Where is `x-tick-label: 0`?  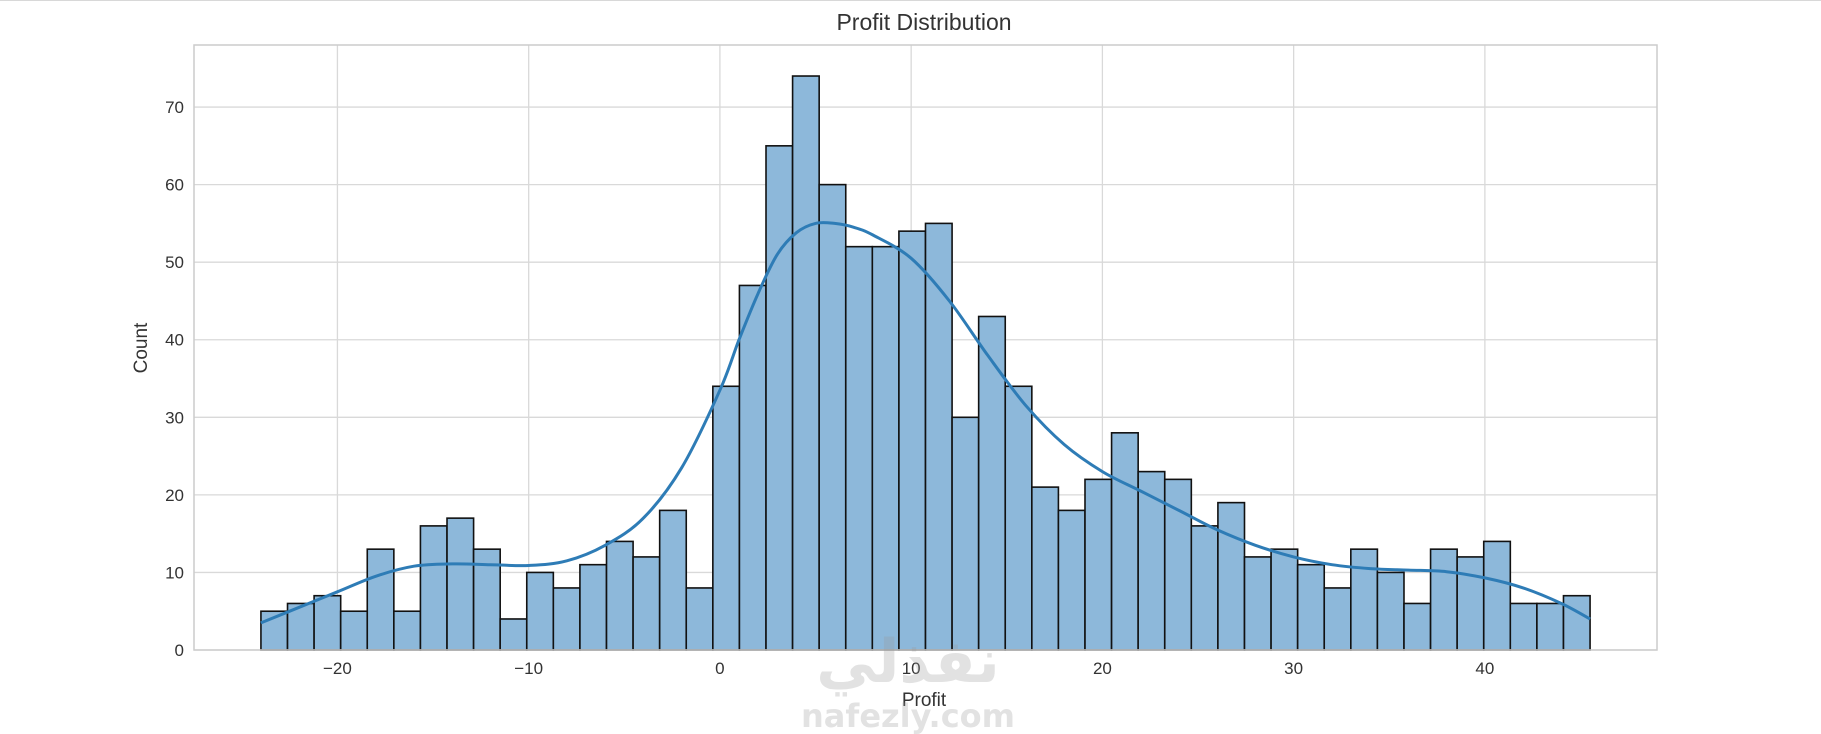
x-tick-label: 0 is located at coordinates (719, 668).